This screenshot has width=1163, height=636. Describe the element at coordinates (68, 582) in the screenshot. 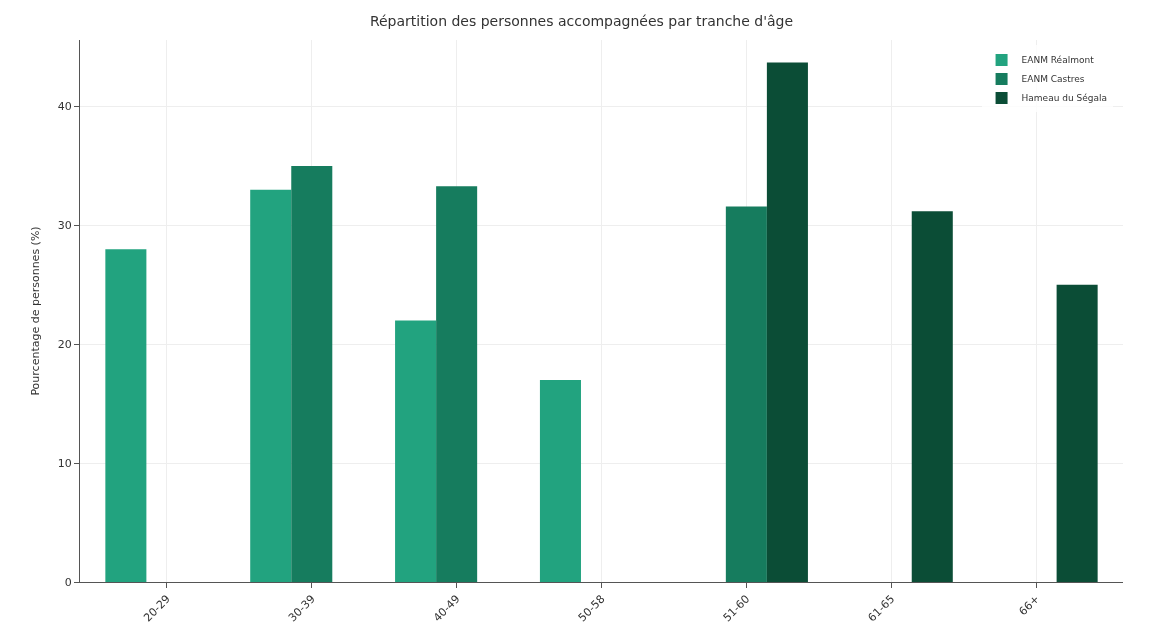

I see `y-tick-label: 0` at that location.